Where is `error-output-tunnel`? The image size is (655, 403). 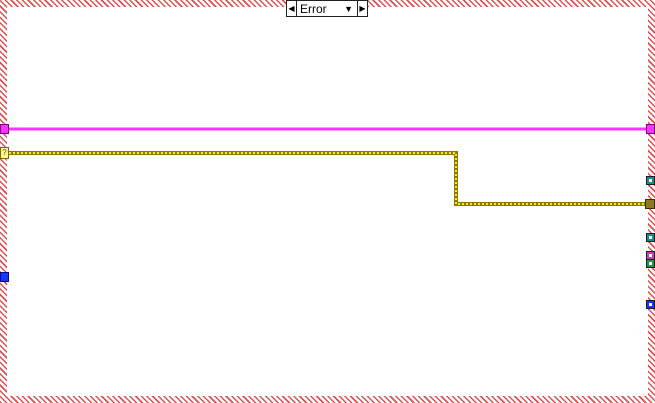 error-output-tunnel is located at coordinates (650, 129).